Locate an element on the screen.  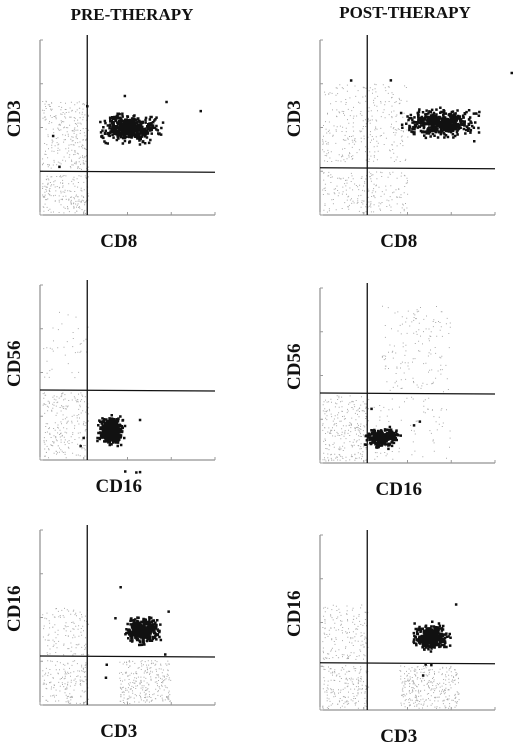
column-title: POST-THERAPY is located at coordinates (405, 12).